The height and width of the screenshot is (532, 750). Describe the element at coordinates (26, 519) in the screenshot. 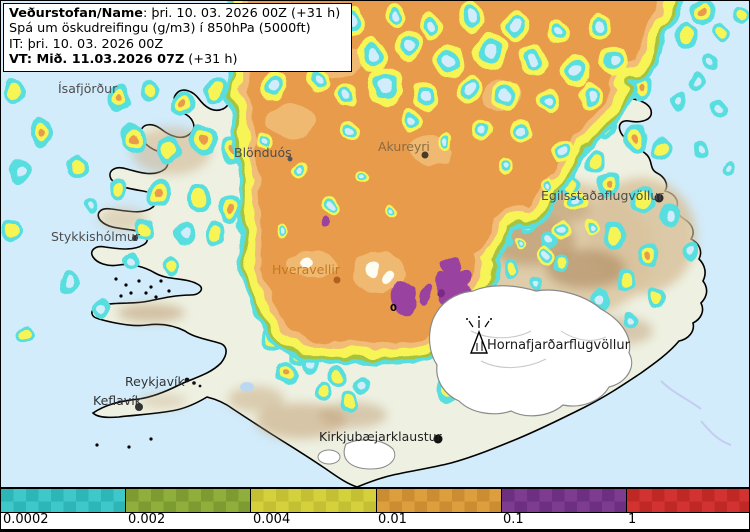

I see `legend-threshold-value: 0.0002` at that location.